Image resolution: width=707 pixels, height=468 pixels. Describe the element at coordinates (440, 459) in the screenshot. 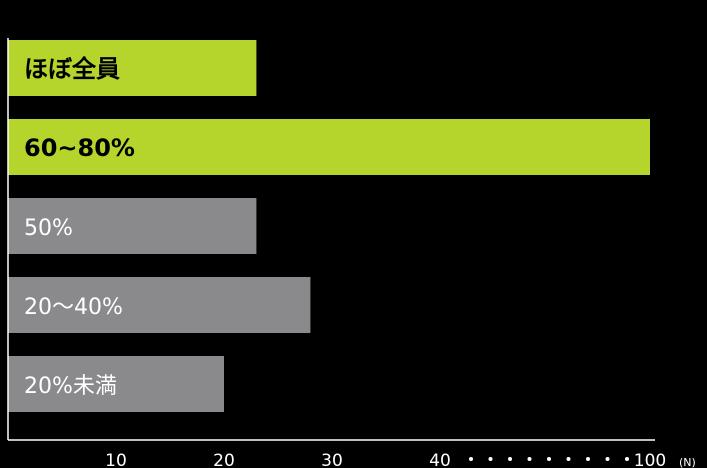

I see `x-tick-label-40: 40` at that location.